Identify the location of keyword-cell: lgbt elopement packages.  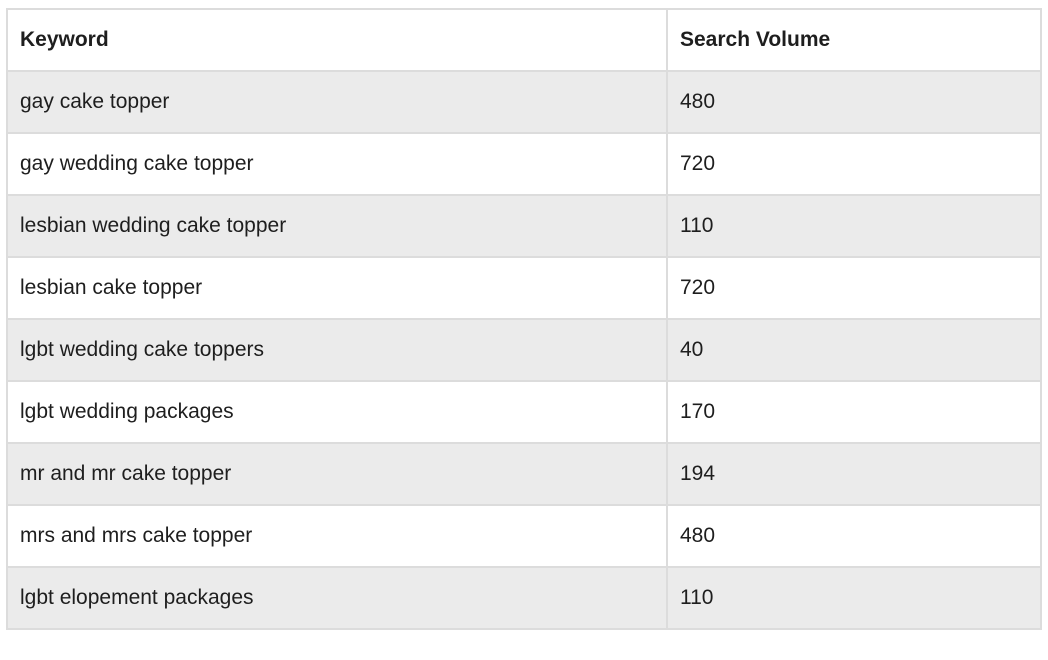
(337, 598).